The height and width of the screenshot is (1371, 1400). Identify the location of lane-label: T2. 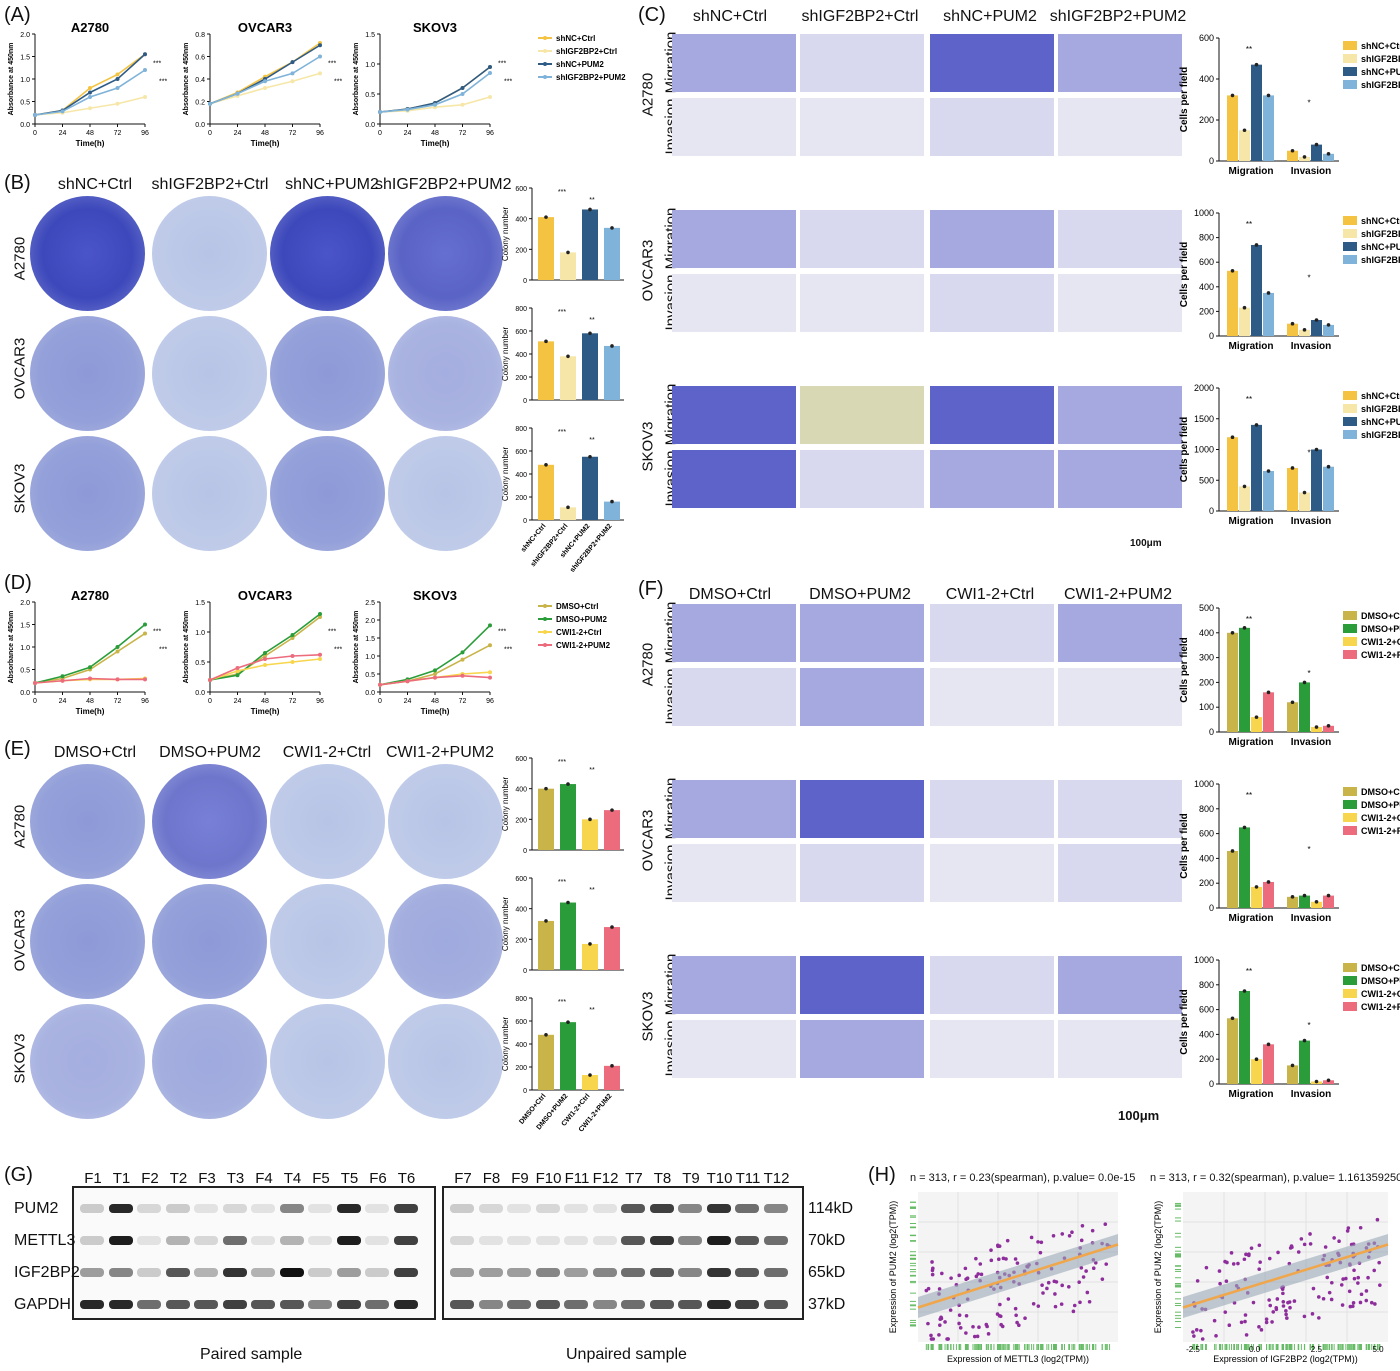
(178, 1178).